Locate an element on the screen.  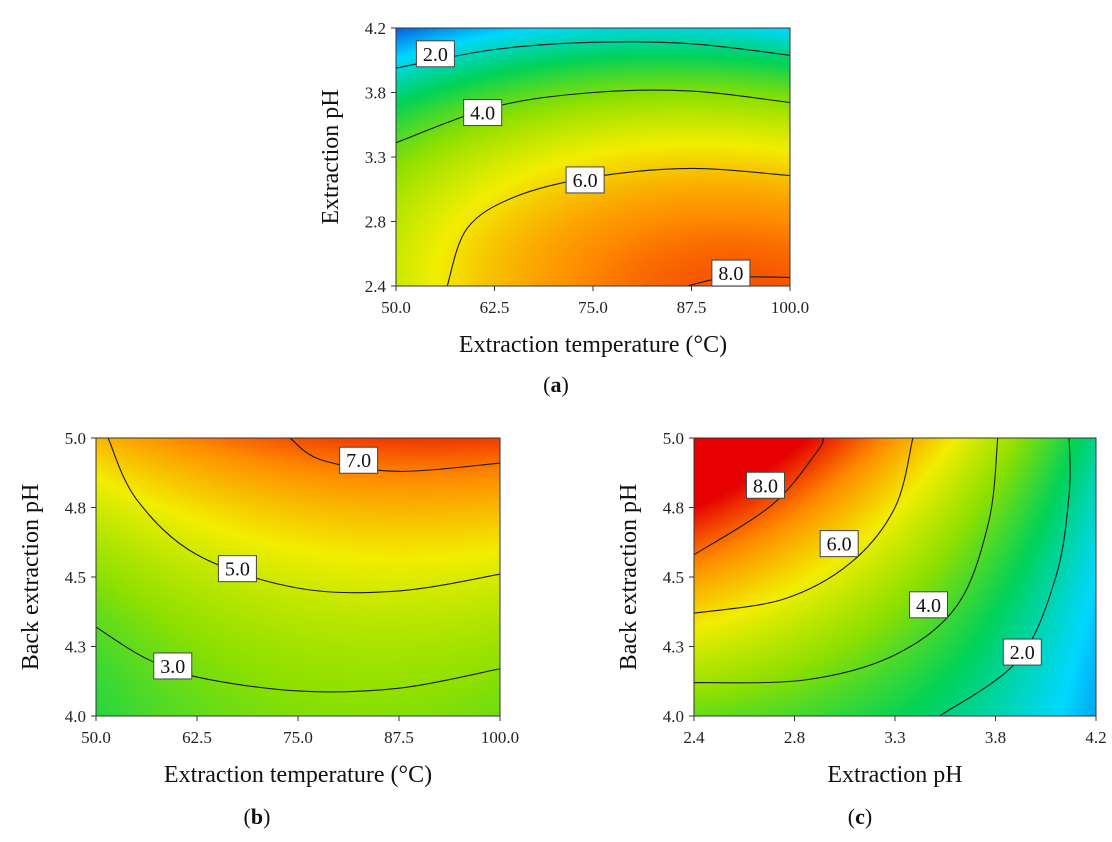
svg-text: 7.0 is located at coordinates (358, 461).